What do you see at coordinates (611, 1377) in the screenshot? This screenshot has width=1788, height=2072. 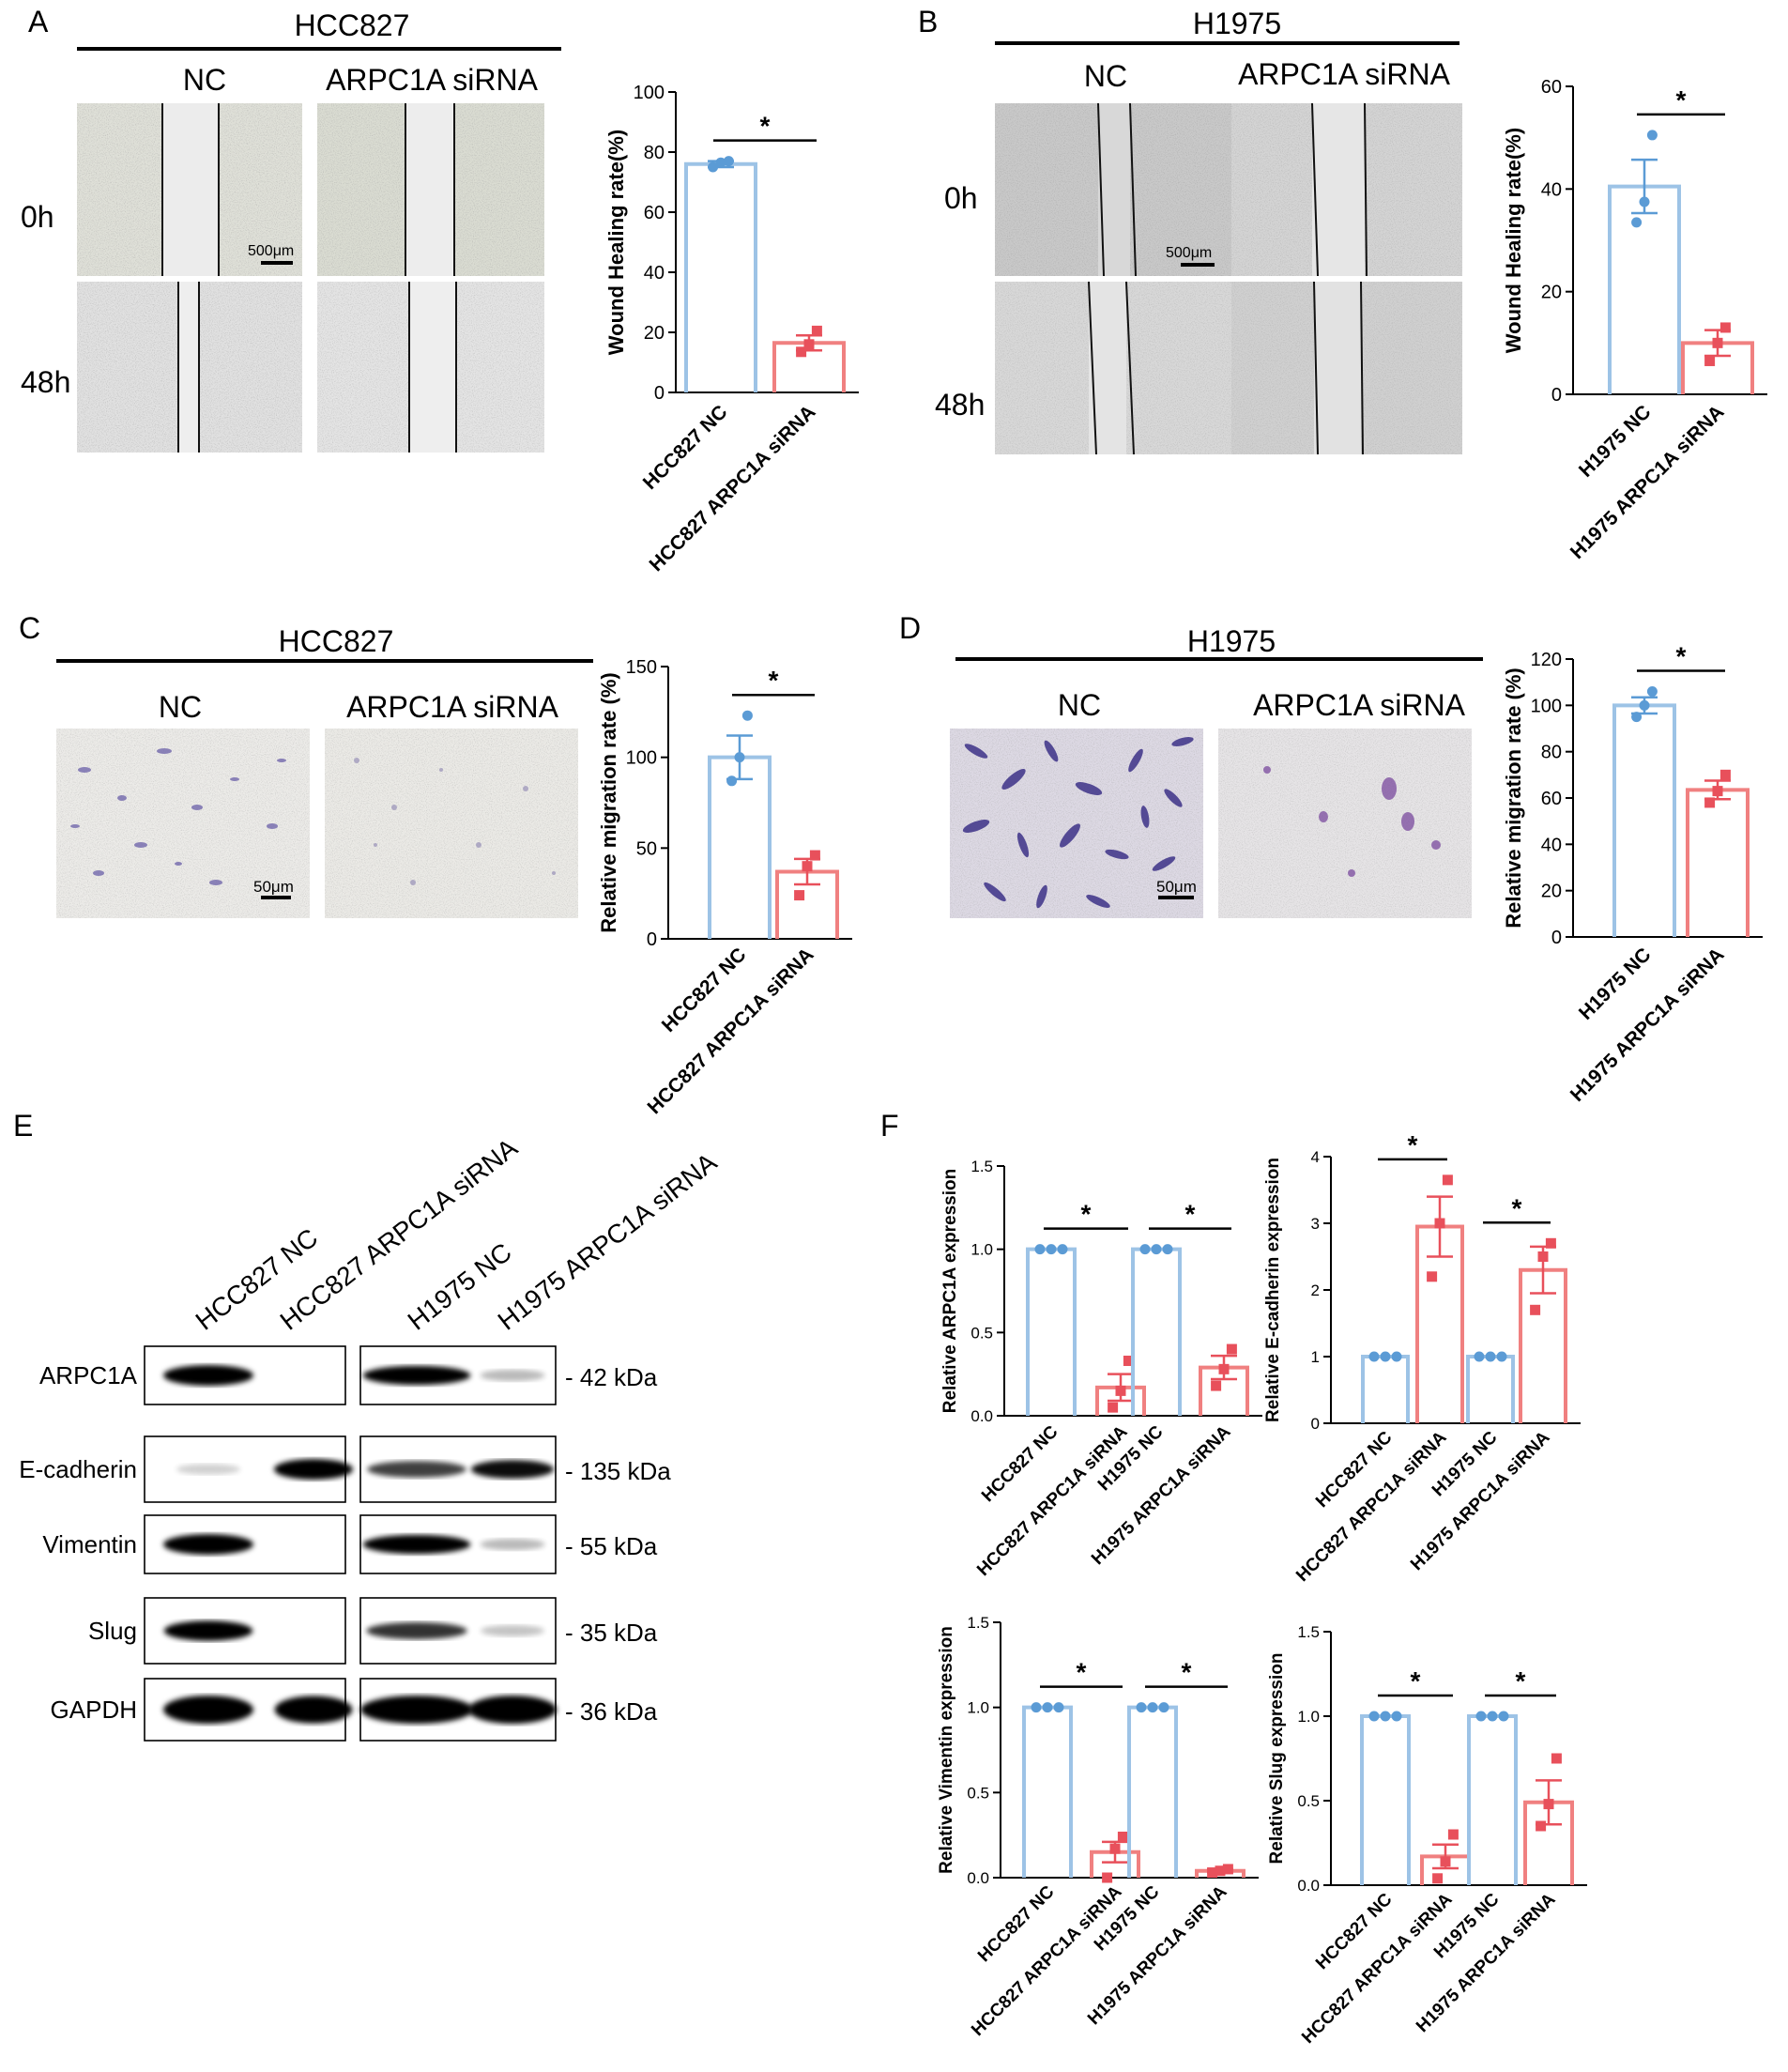 I see `blot-size-label: - 42 kDa` at bounding box center [611, 1377].